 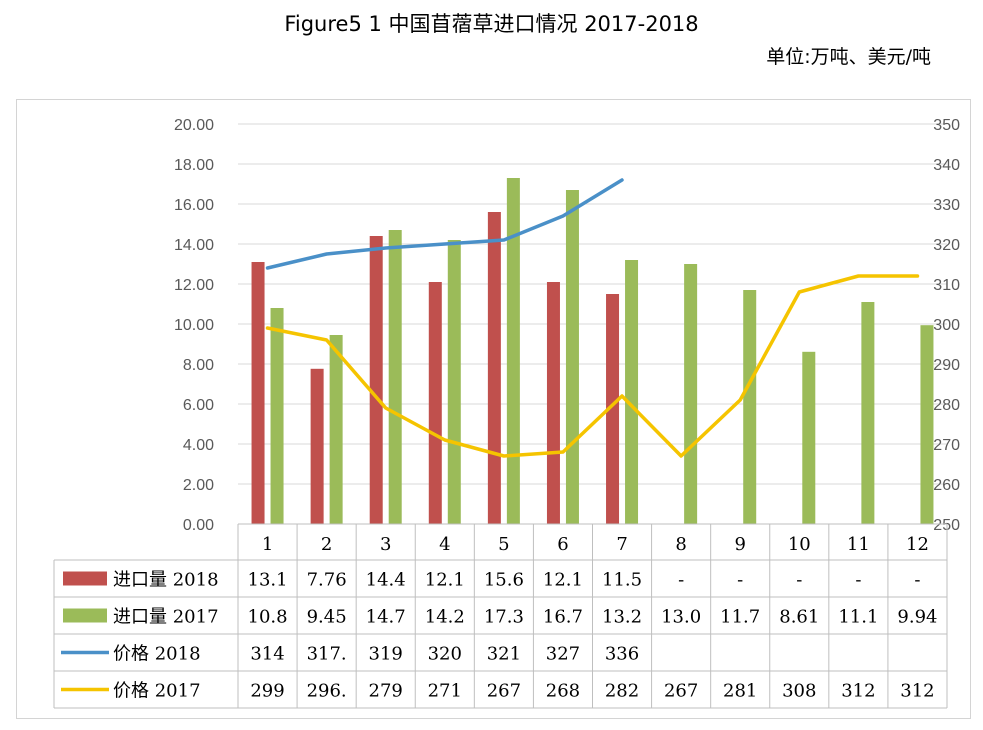 I want to click on left-axis-tick-label: 12.00, so click(x=194, y=285).